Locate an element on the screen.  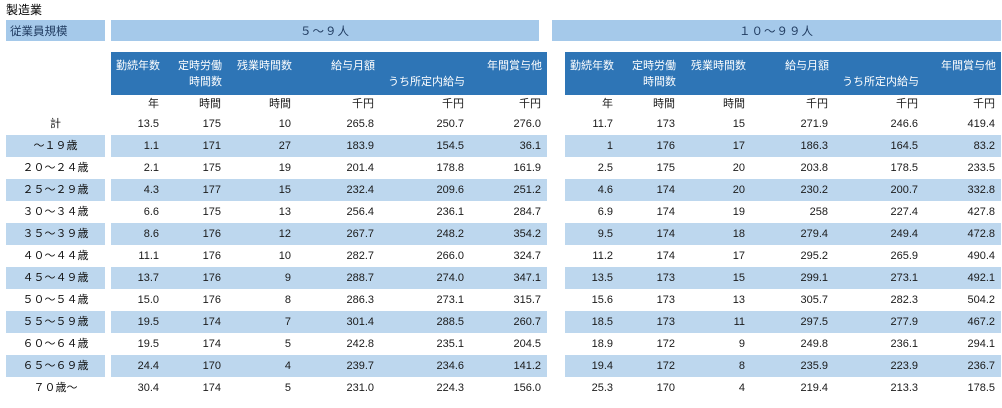
data-cell-tenure-years: 11.2 is located at coordinates (602, 256).